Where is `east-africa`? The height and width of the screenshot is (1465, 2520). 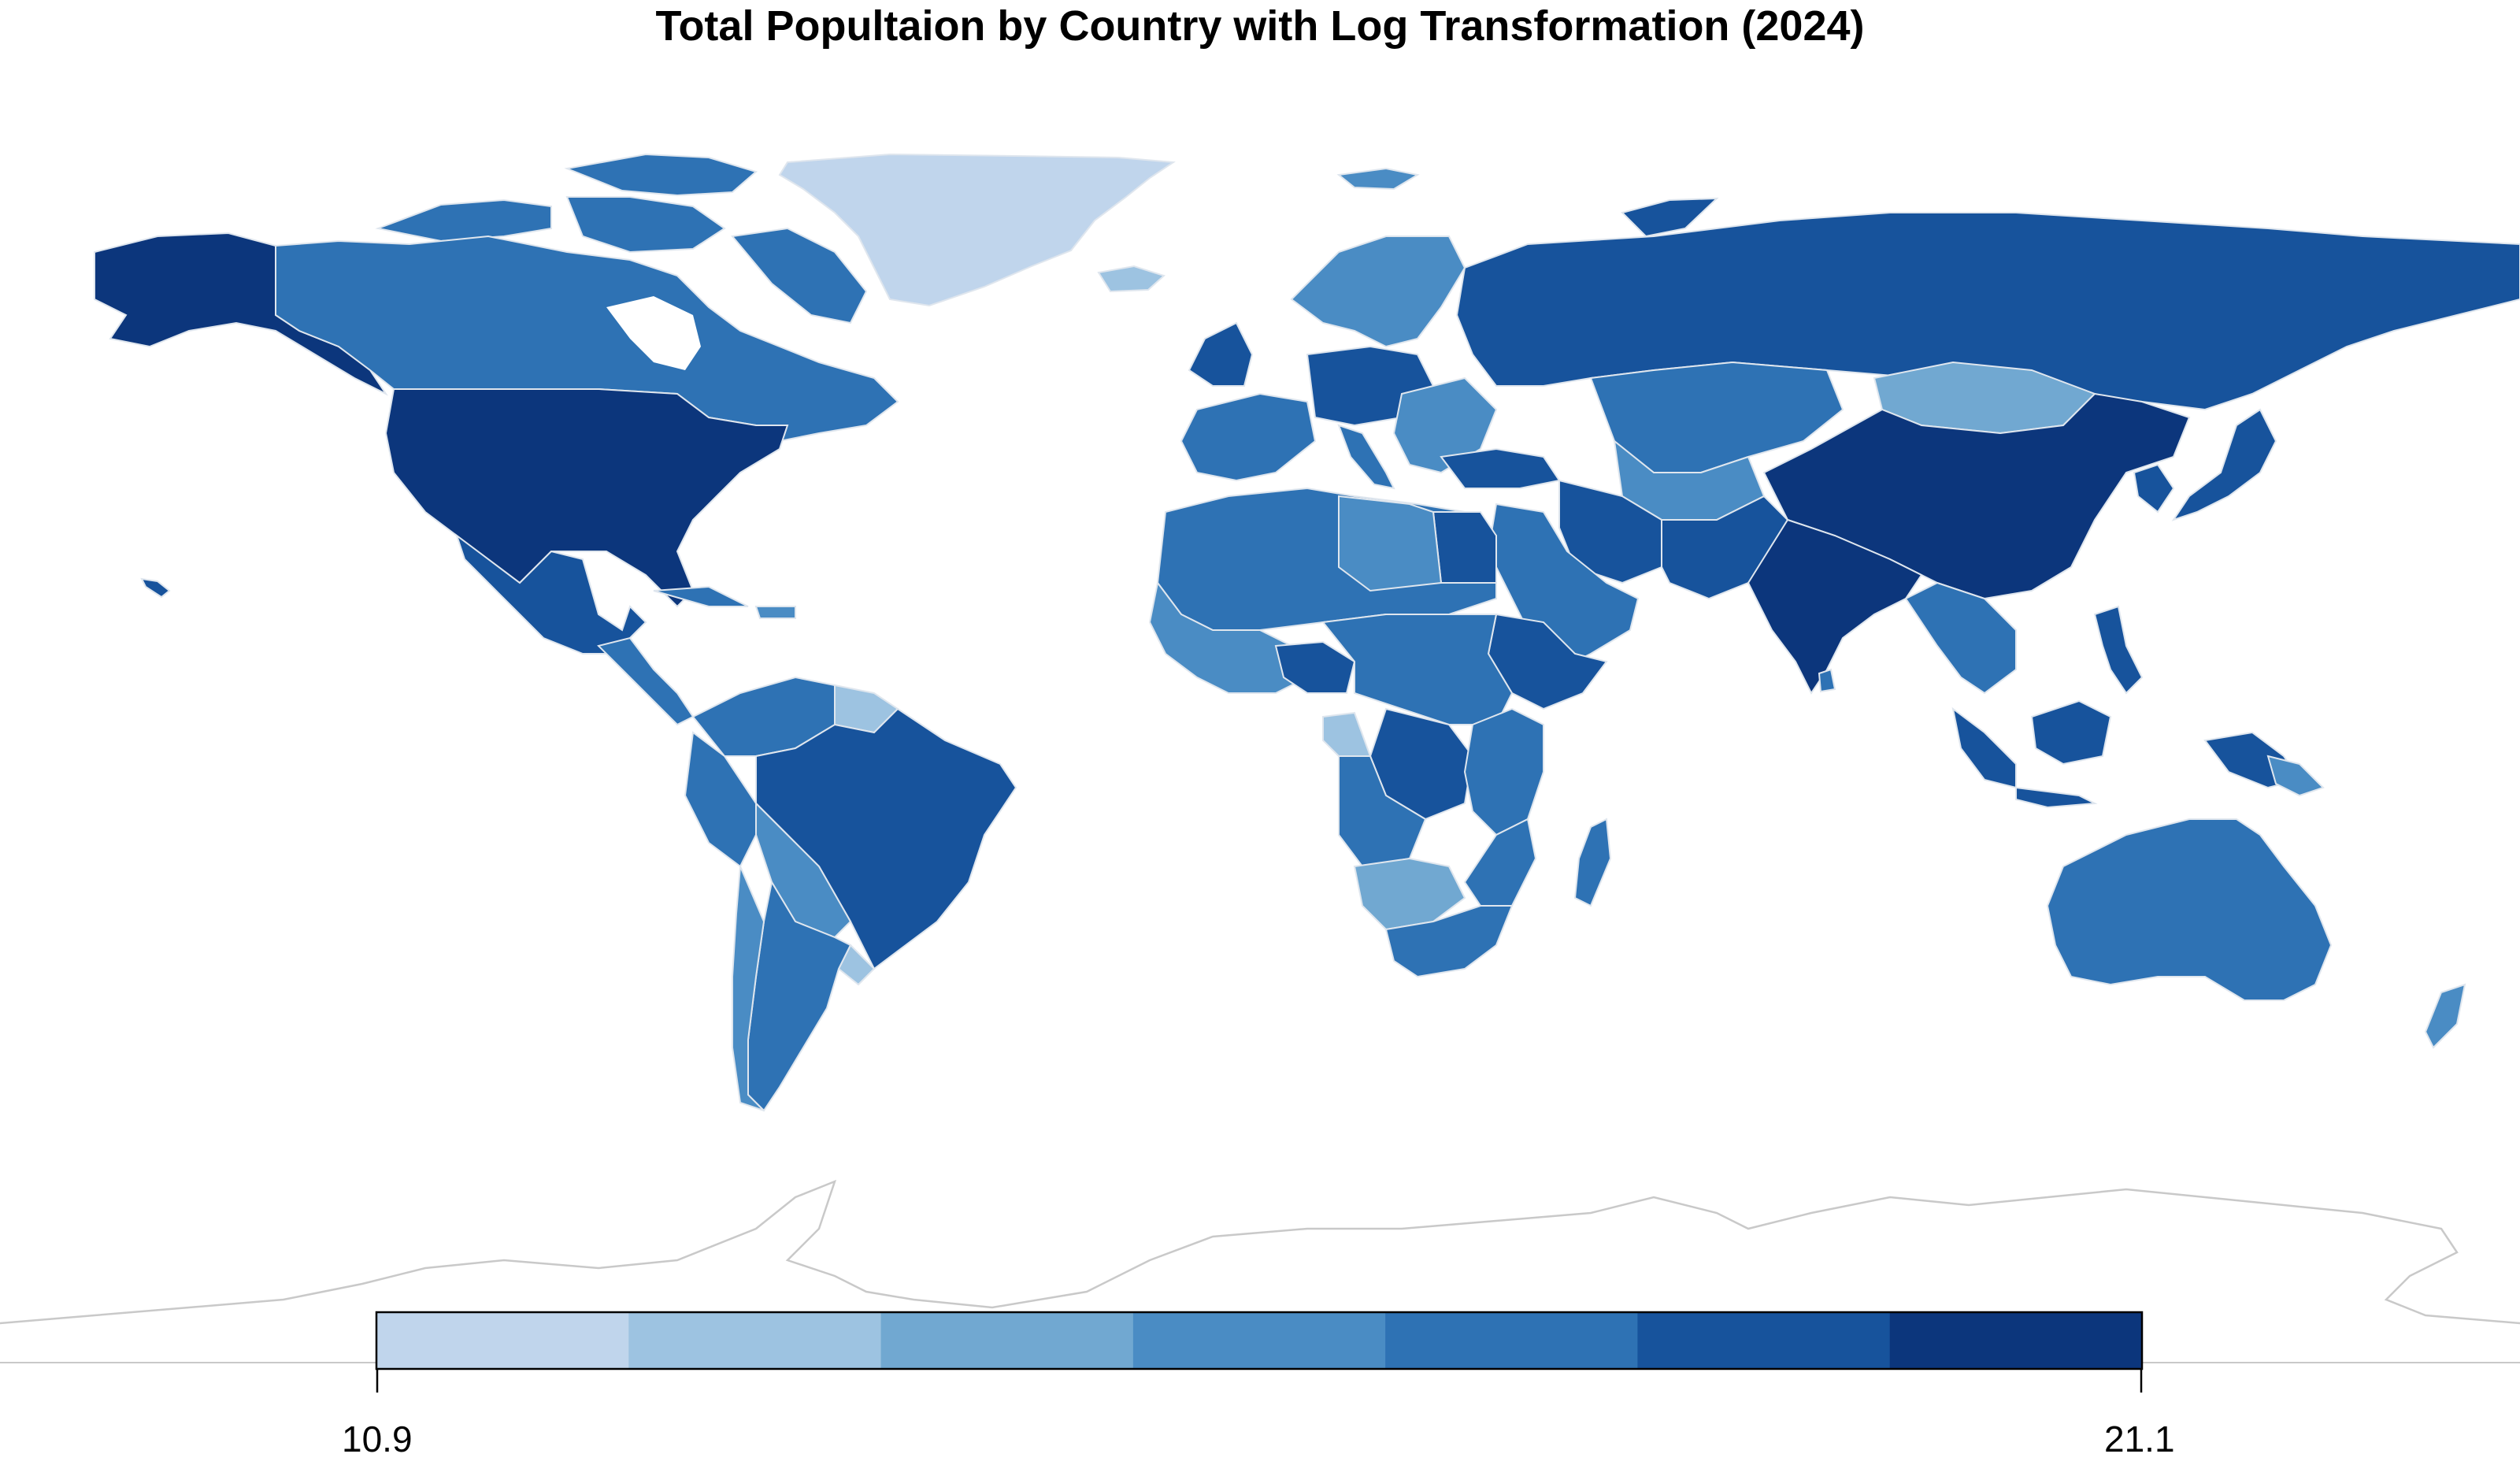
east-africa is located at coordinates (1503, 771).